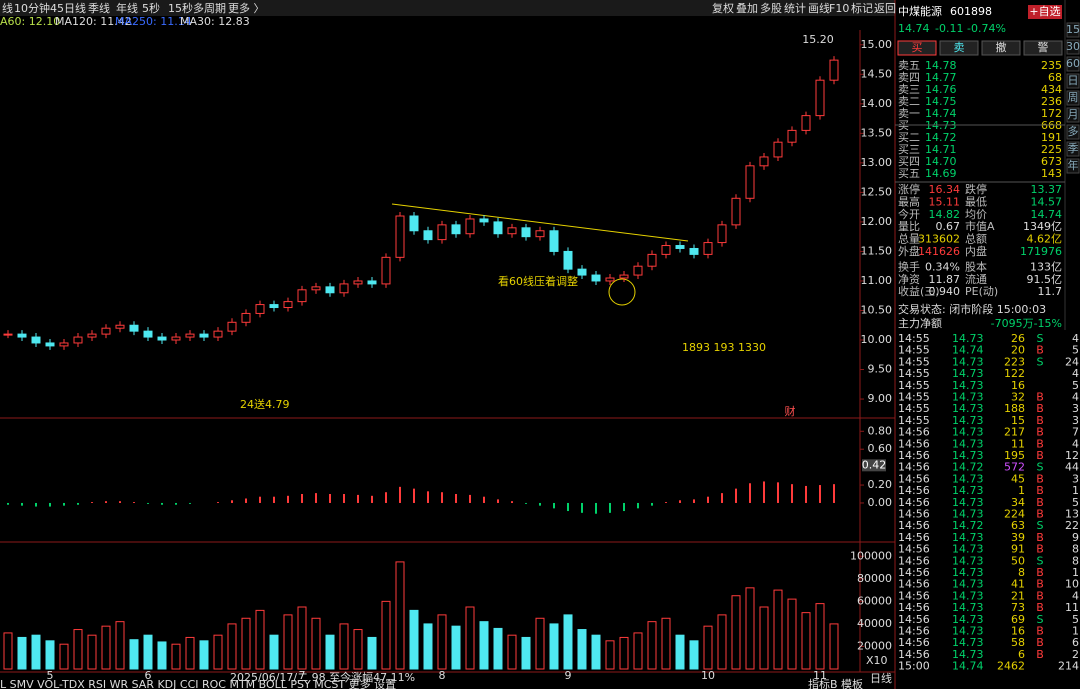 Image resolution: width=1080 pixels, height=689 pixels. I want to click on indicator-panel: 指标B 模板, so click(835, 683).